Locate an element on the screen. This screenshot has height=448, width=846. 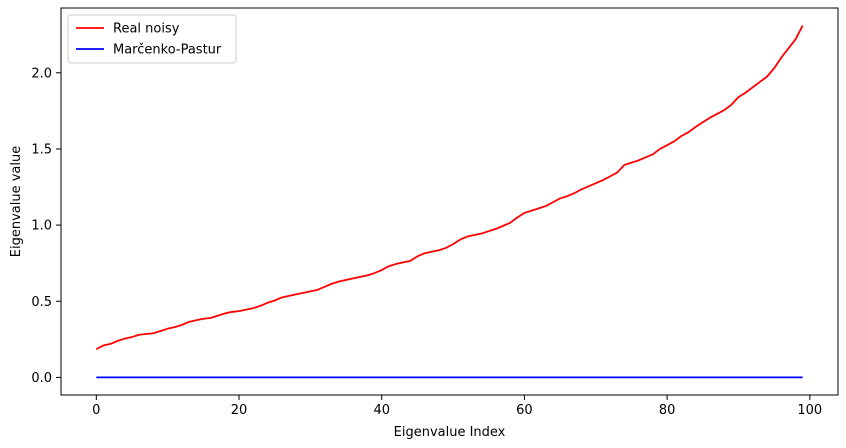
legend-label-marchenko-pastur: Marčenko-Pastur is located at coordinates (167, 50).